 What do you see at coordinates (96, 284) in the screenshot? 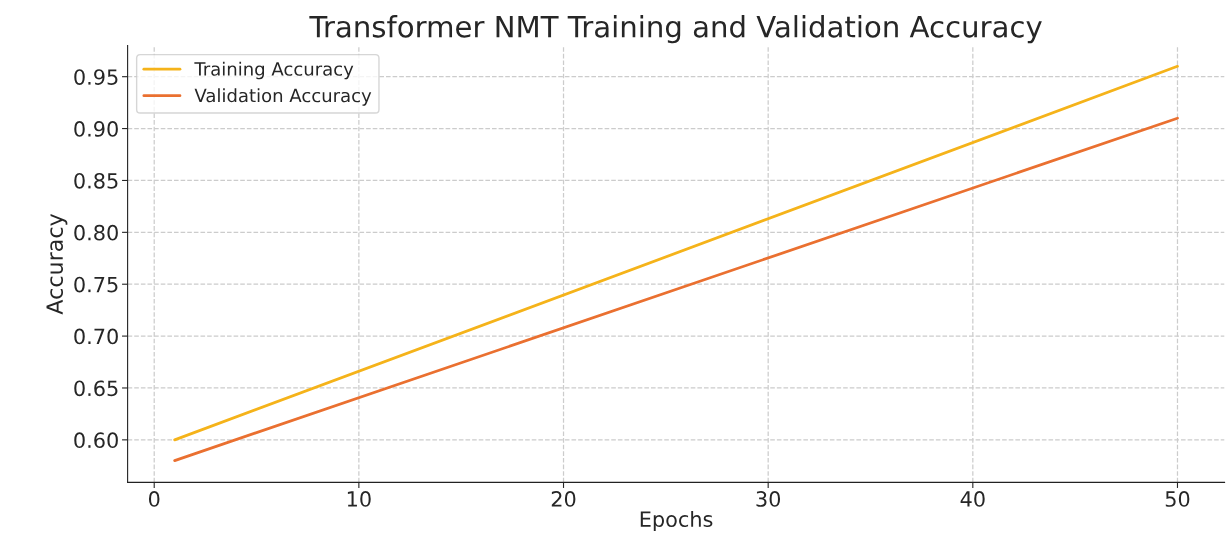
I see `y-tick-label: 0.75` at bounding box center [96, 284].